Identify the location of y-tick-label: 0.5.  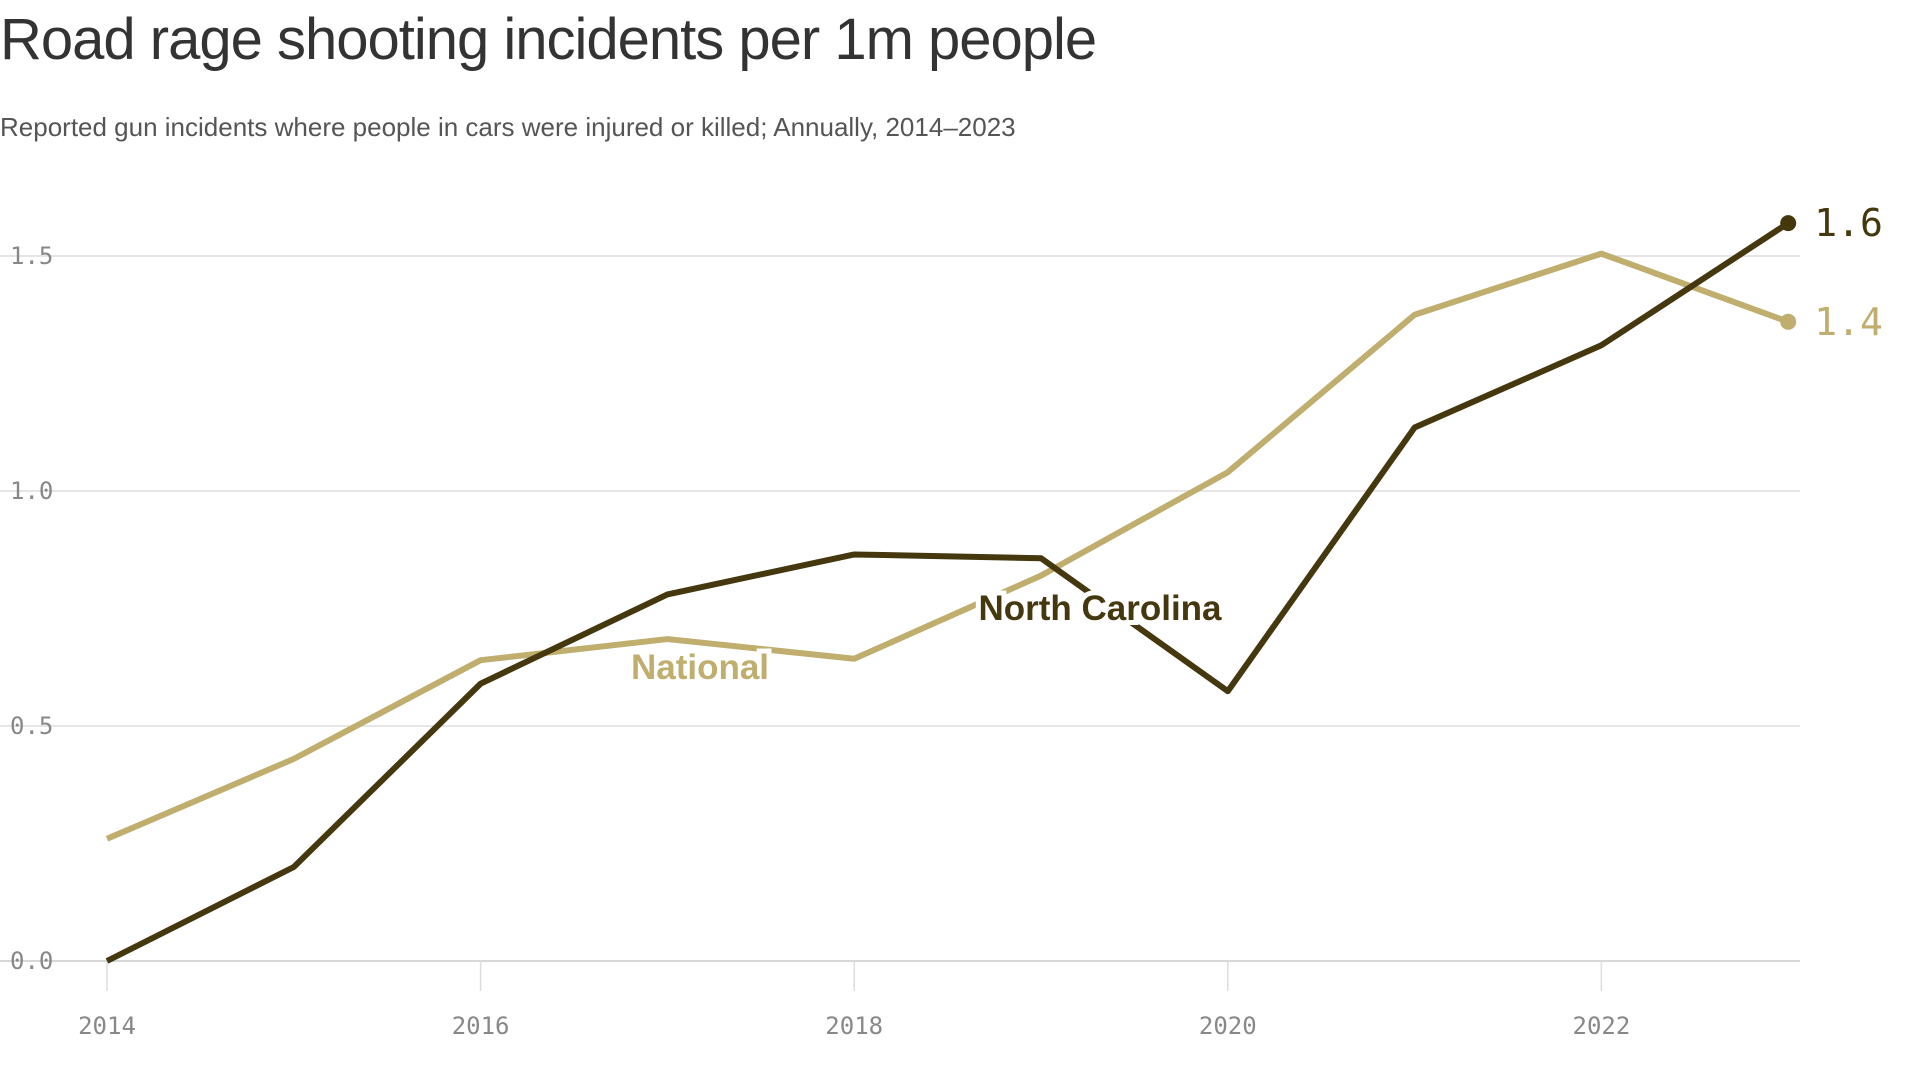
(31, 726).